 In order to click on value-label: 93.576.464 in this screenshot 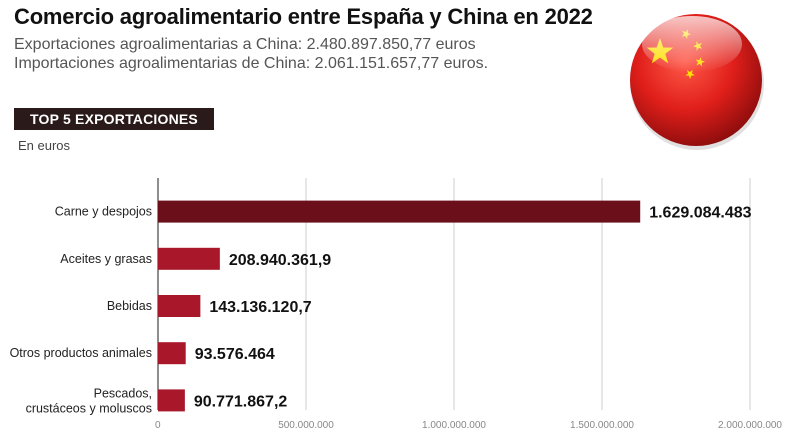, I will do `click(235, 354)`.